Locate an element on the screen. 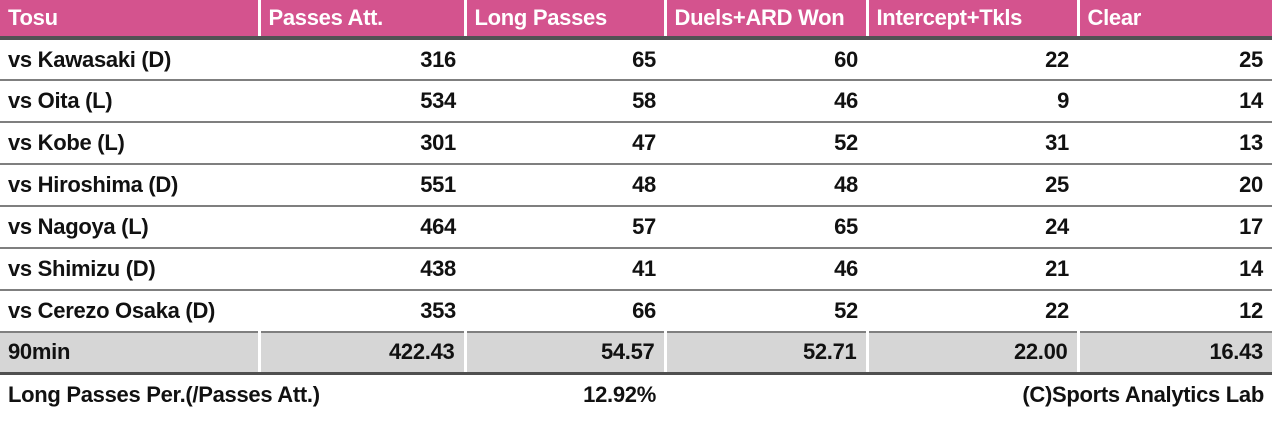 The height and width of the screenshot is (422, 1272). value-cell: 58 is located at coordinates (565, 101).